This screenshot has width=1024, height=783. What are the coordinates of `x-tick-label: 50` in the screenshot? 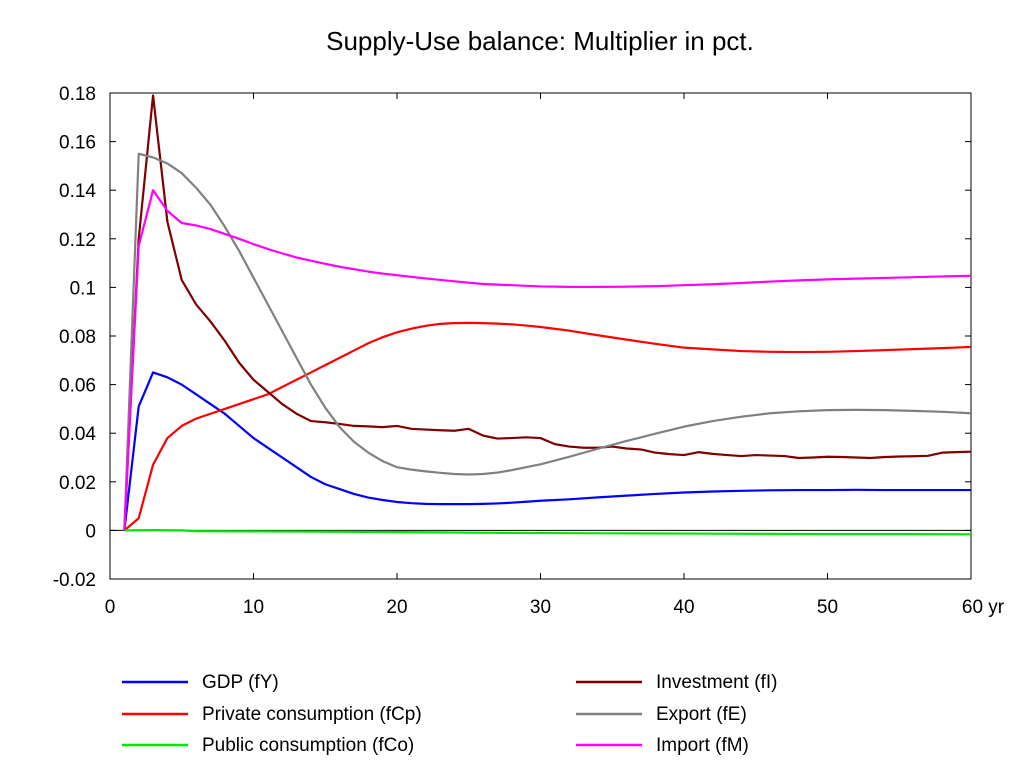 It's located at (827, 607).